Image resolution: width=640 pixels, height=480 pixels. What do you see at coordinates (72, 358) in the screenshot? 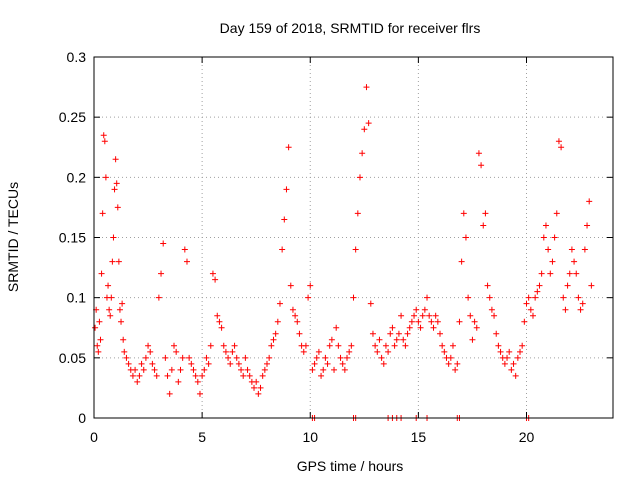
I see `y-tick-label: 0.05` at bounding box center [72, 358].